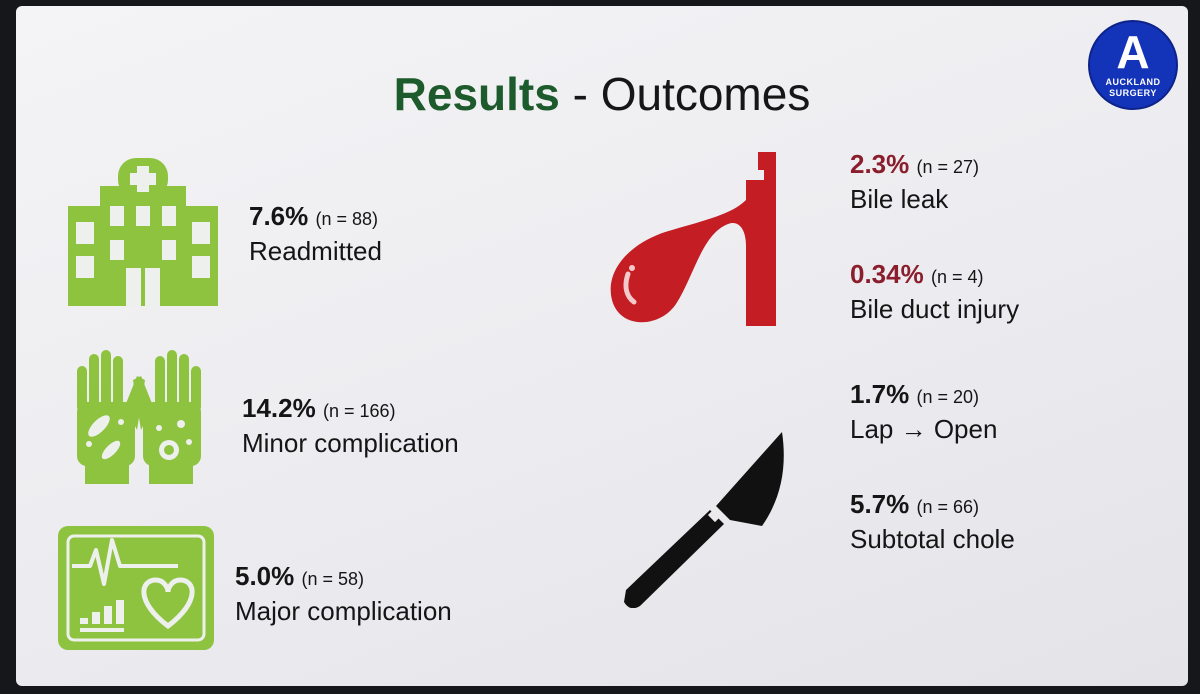 The image size is (1200, 694). I want to click on auckland-surgery-logo: A AUCKLAND SURGERY, so click(1133, 65).